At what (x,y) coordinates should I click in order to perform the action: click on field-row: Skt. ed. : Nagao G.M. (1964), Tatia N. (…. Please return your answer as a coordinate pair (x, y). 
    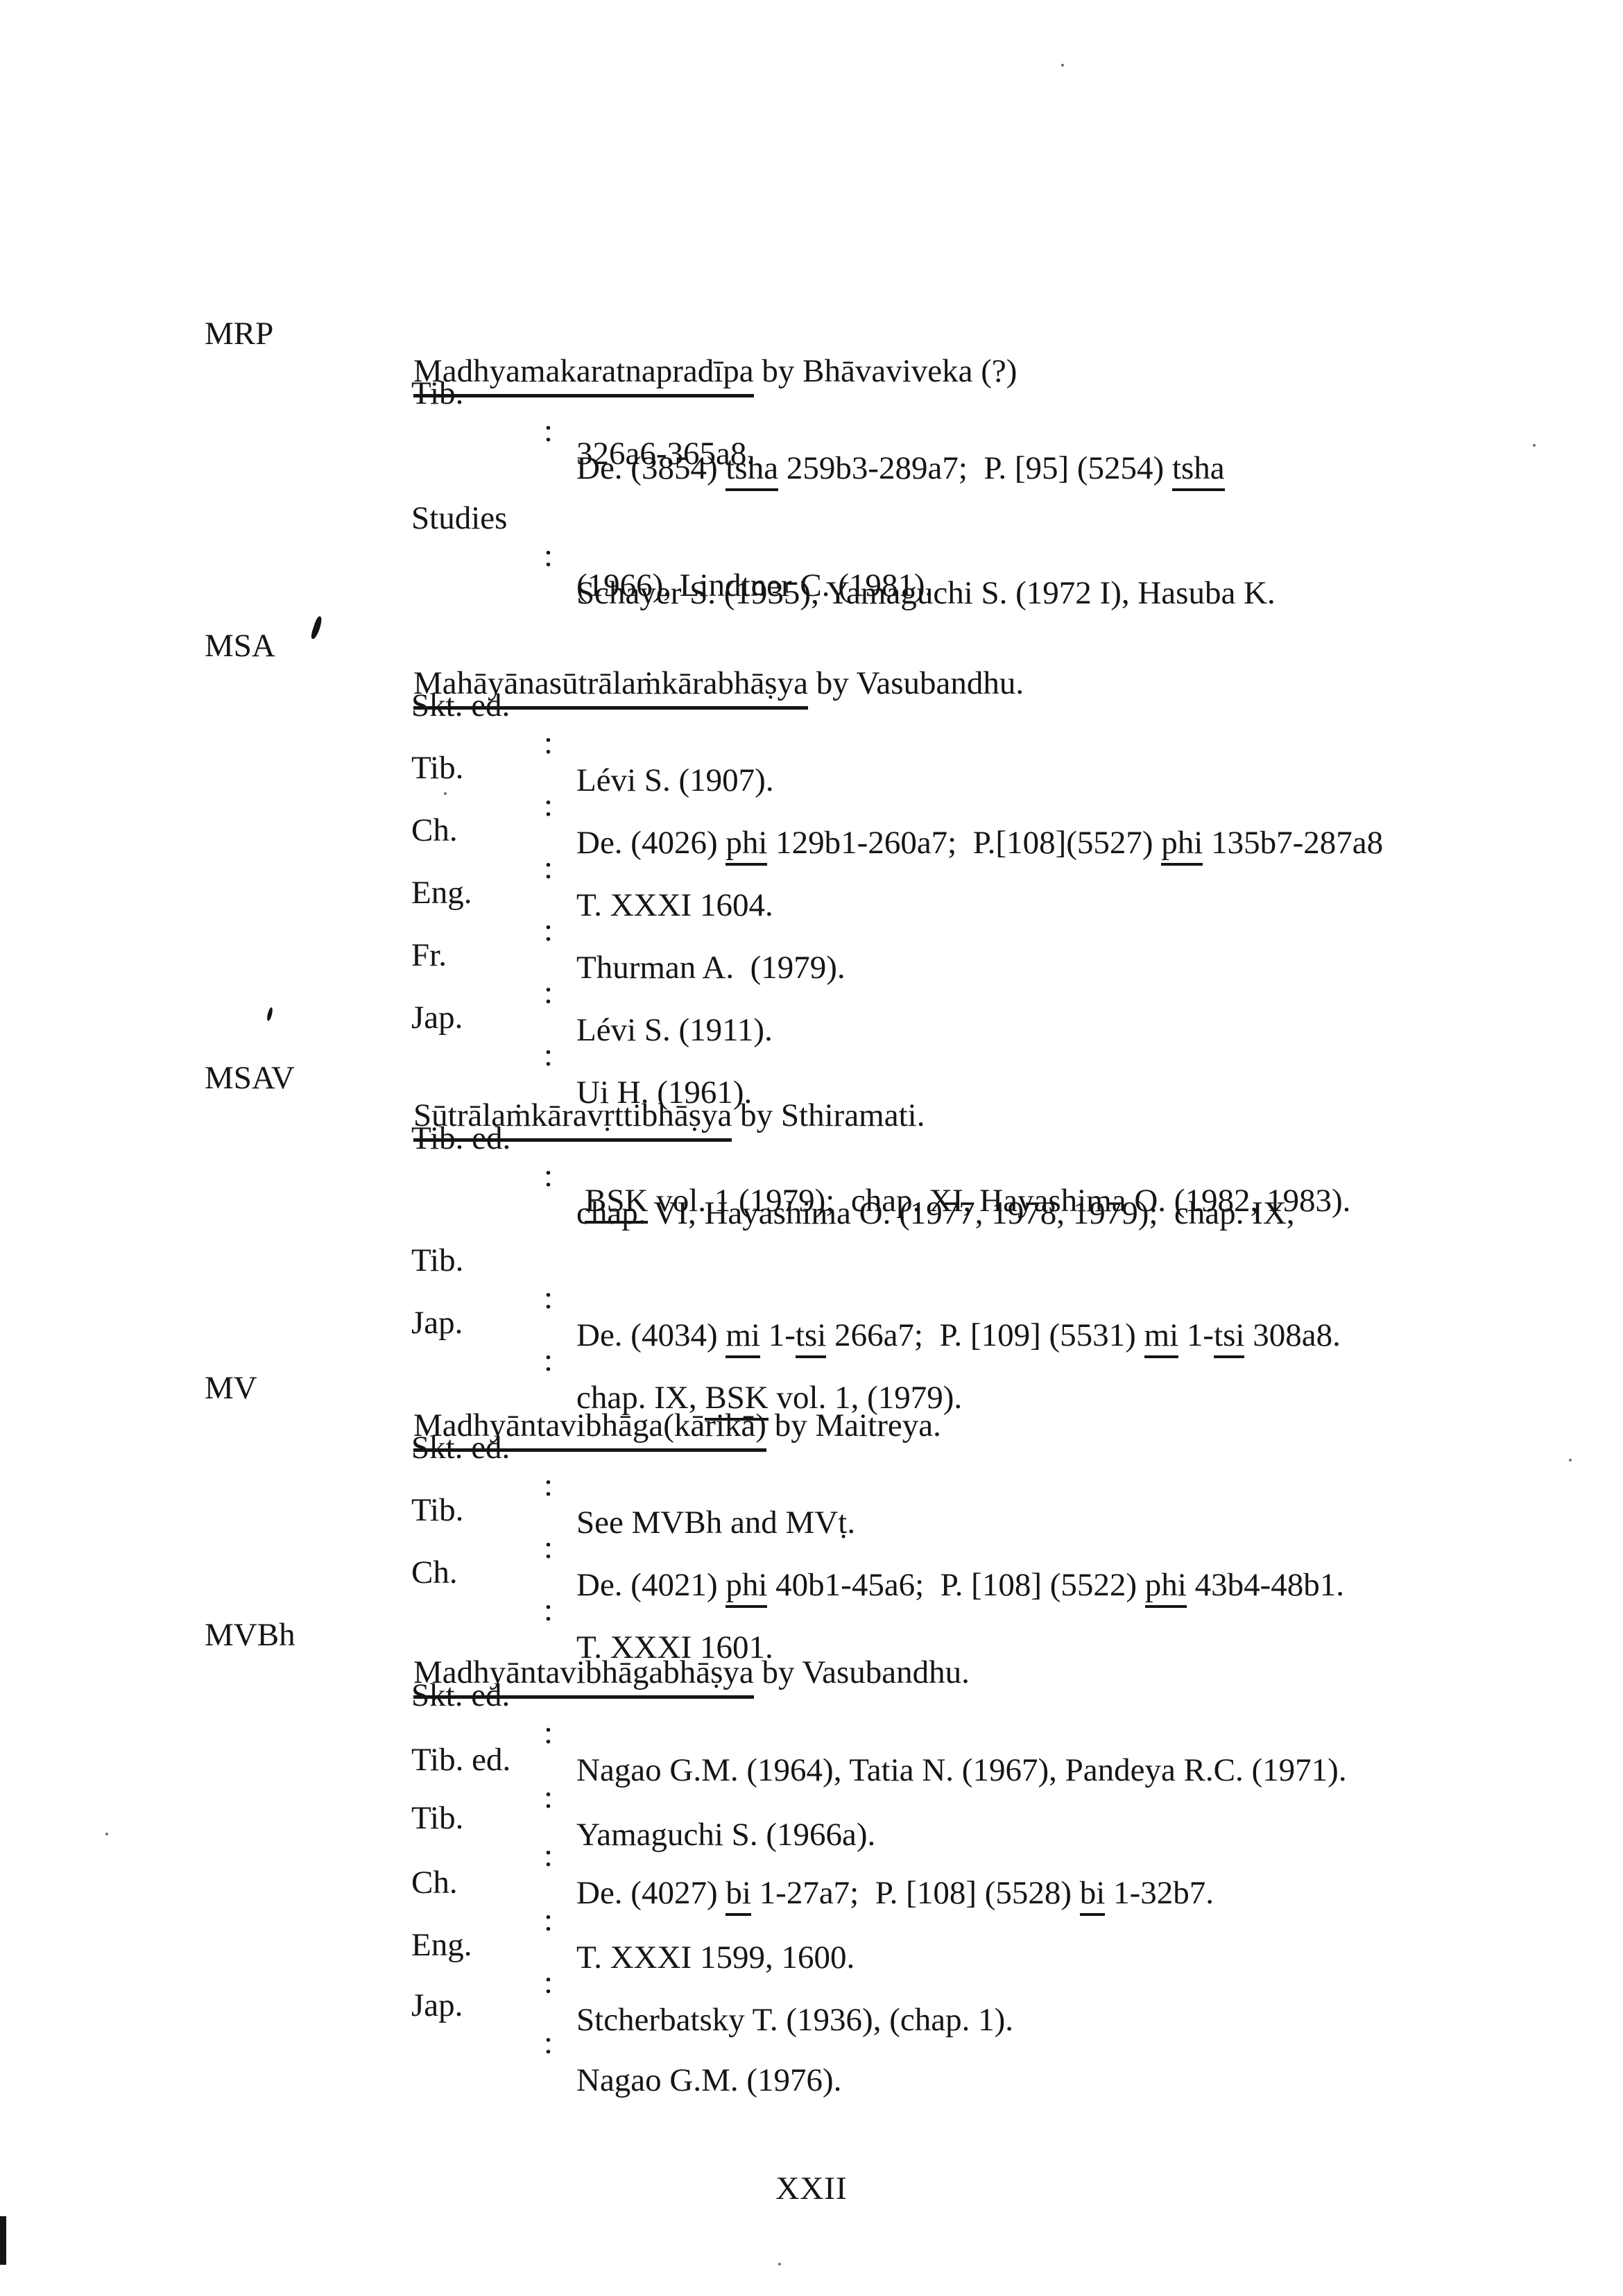
    Looking at the image, I should click on (811, 1732).